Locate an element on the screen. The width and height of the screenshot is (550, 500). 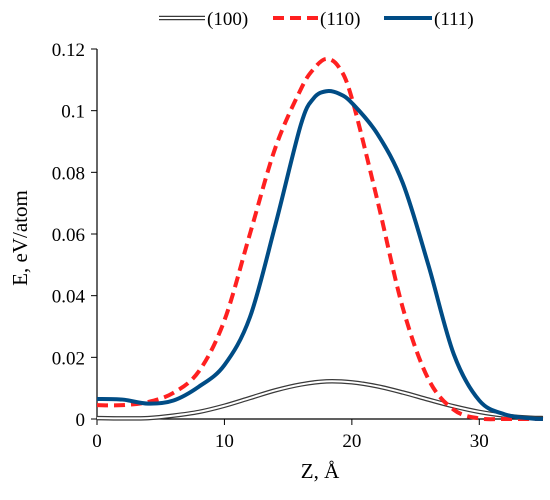
y-axis-ticks: 0 0.02 0.04 0.06 0.08 0.1 0.12 is located at coordinates (74, 235).